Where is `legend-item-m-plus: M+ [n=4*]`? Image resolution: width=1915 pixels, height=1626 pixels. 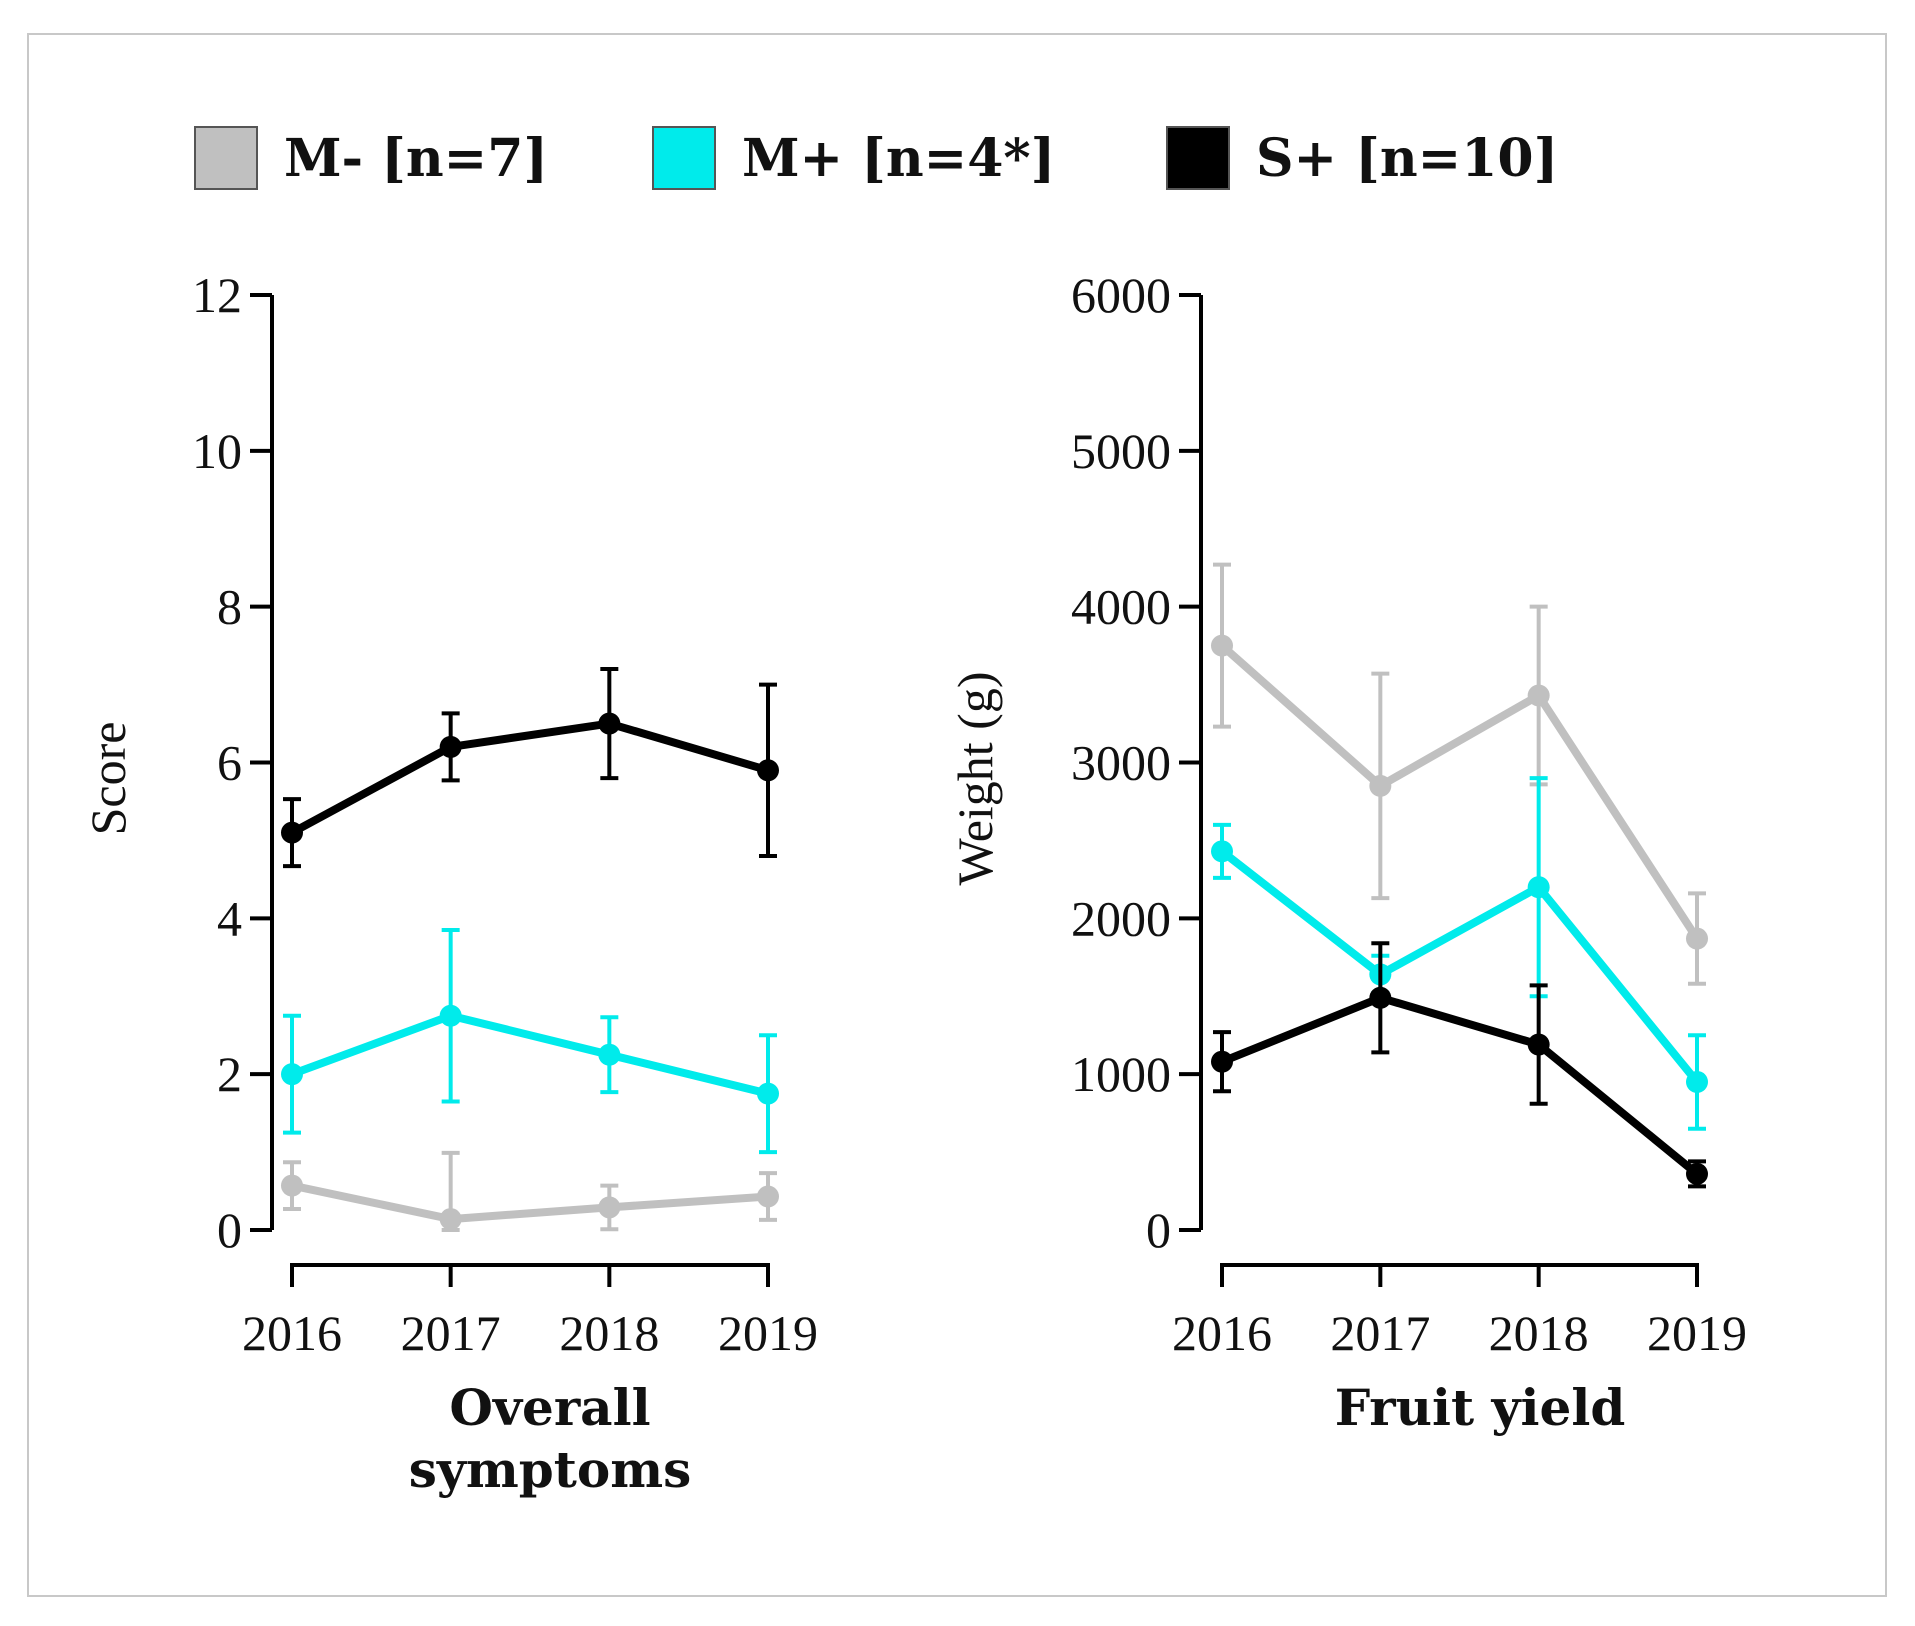 legend-item-m-plus: M+ [n=4*] is located at coordinates (853, 158).